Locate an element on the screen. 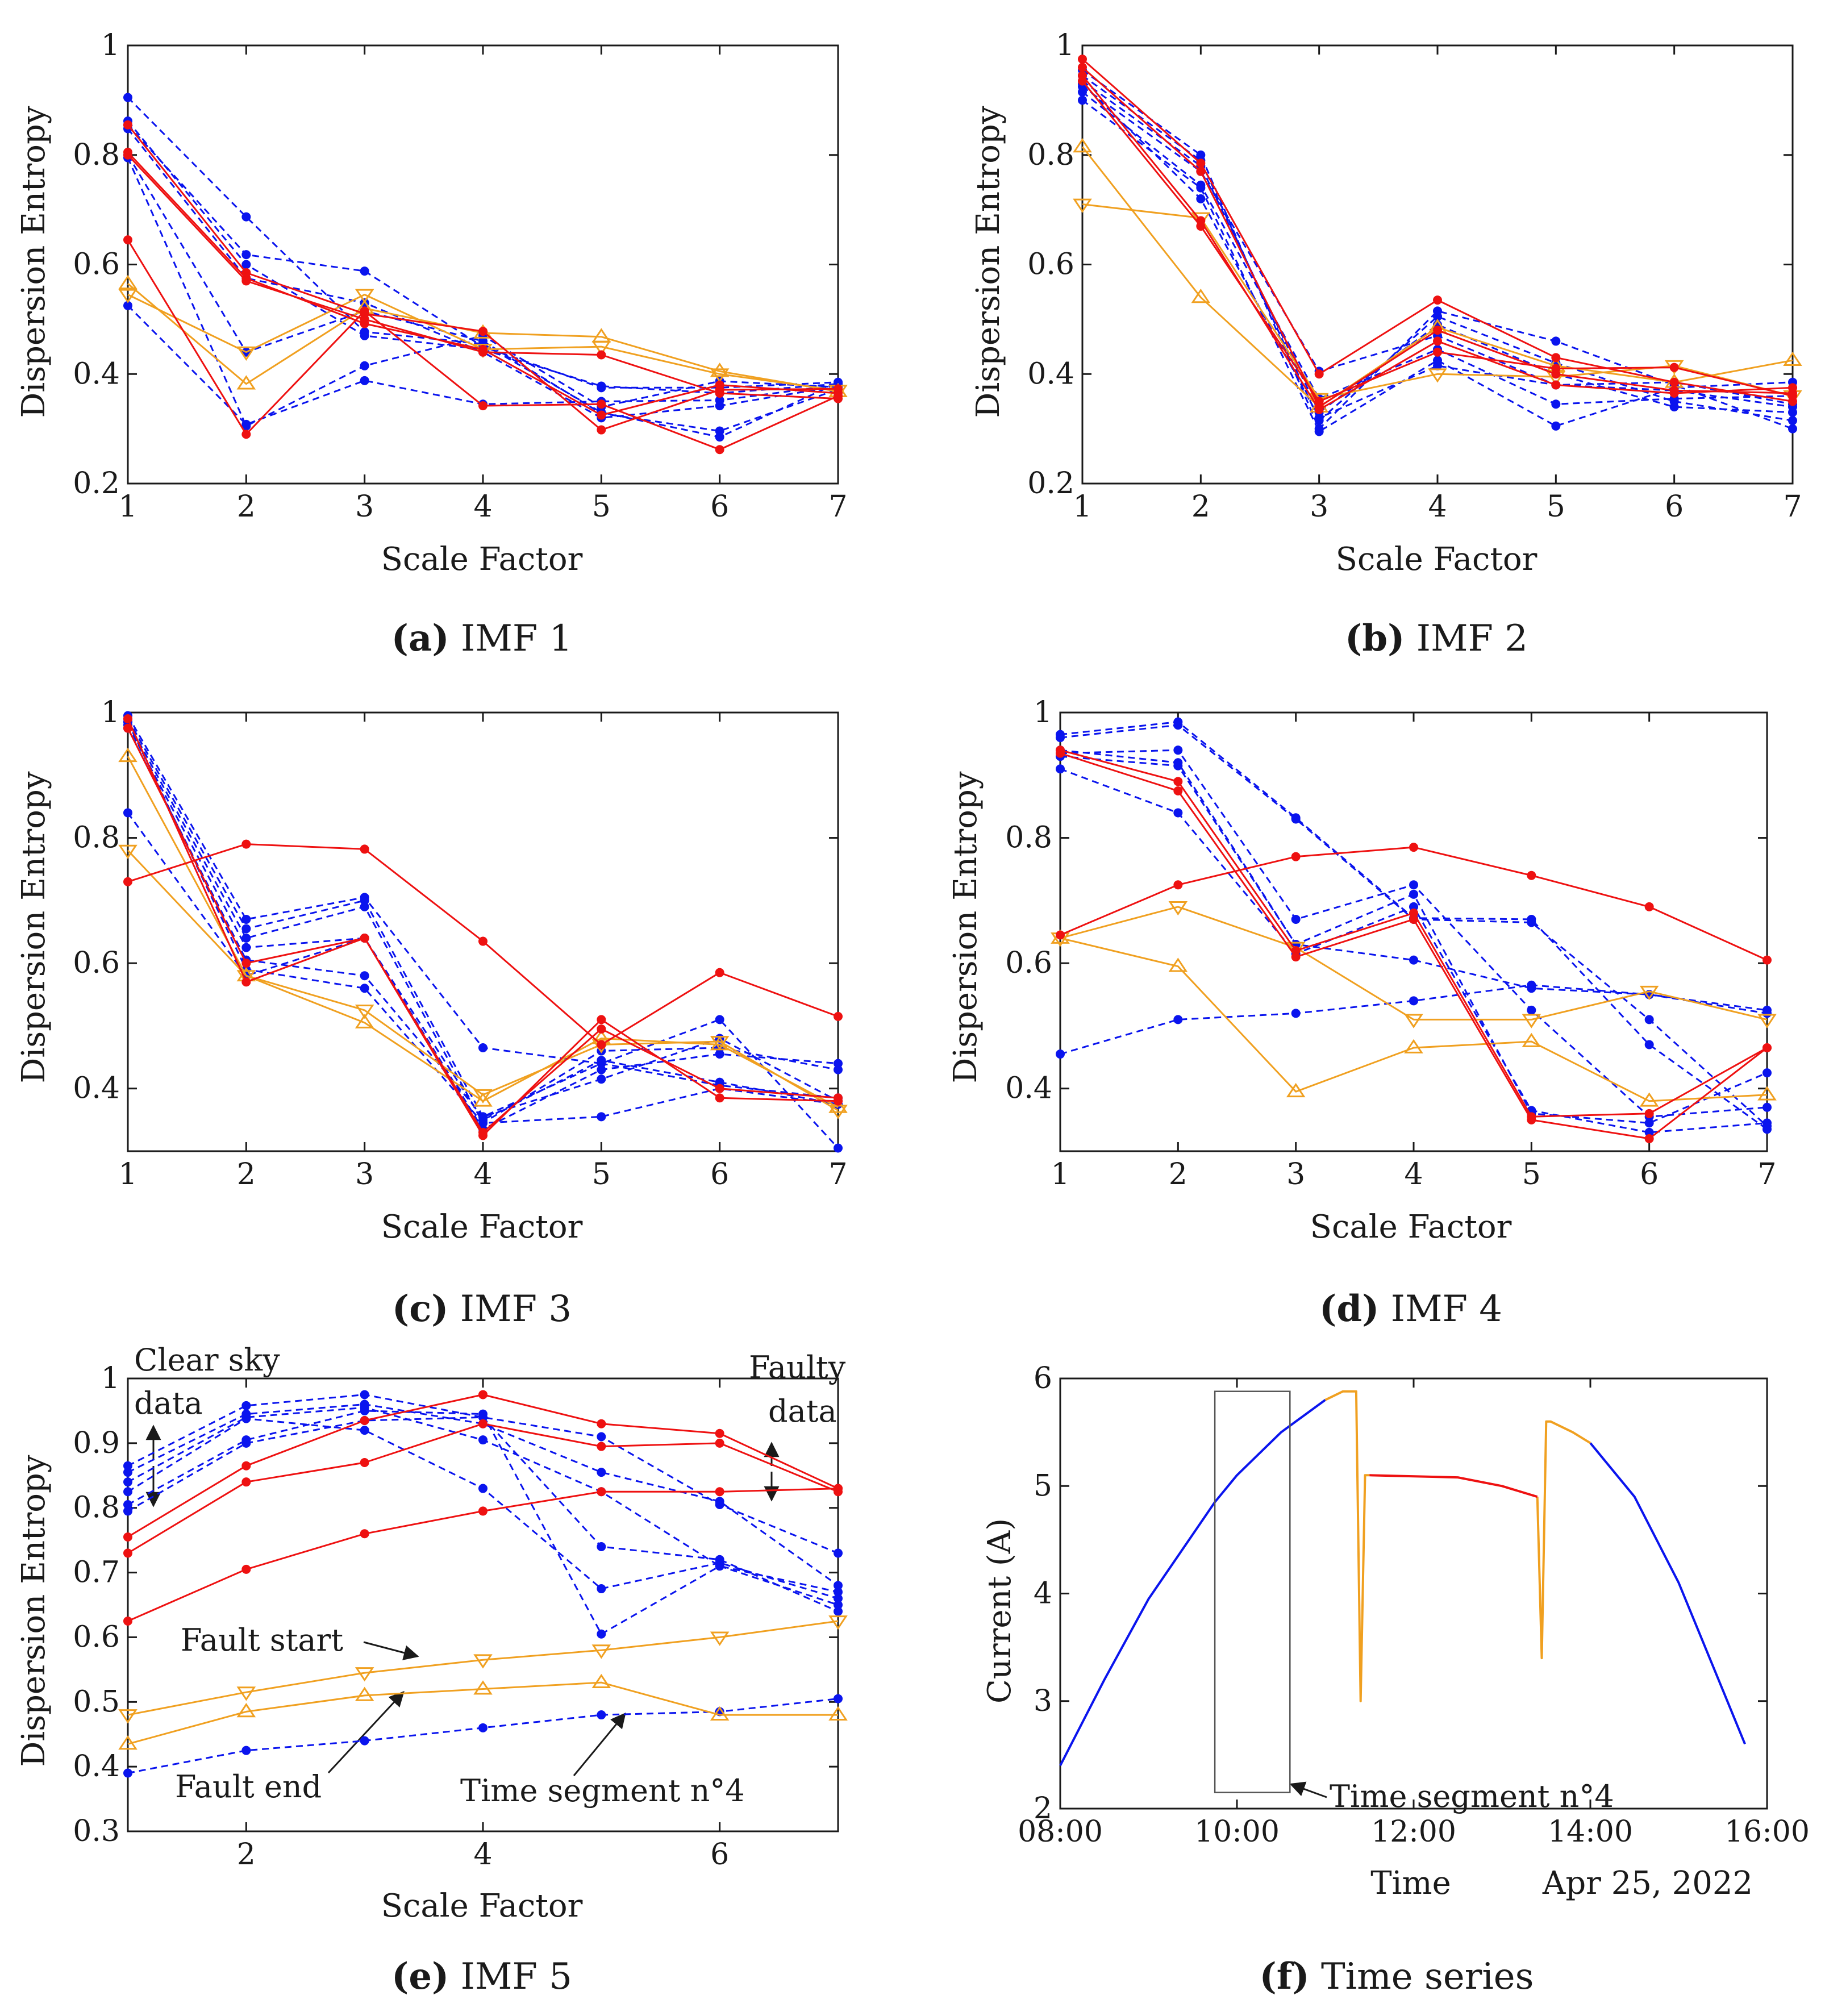  y-tick-label: 6 is located at coordinates (1043, 1378).